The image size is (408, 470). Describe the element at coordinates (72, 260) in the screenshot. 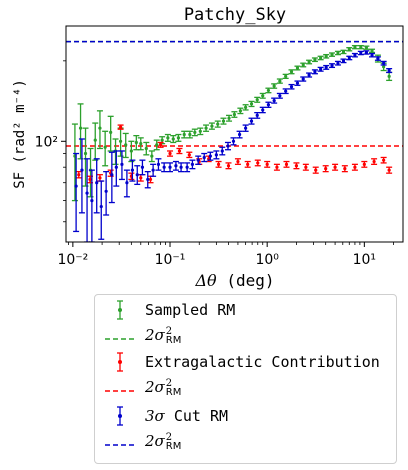

I see `x-tick-label: 10⁻²` at that location.